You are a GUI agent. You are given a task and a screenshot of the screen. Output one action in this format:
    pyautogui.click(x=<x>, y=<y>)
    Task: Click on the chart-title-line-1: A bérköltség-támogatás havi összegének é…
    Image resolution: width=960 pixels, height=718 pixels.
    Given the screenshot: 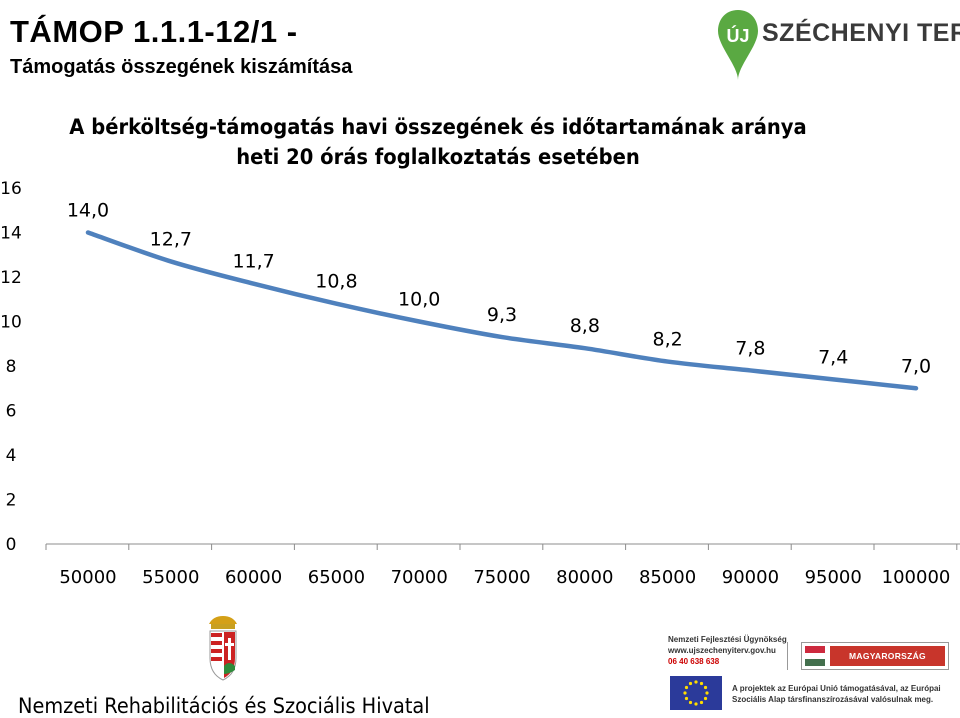 What is the action you would take?
    pyautogui.click(x=438, y=127)
    